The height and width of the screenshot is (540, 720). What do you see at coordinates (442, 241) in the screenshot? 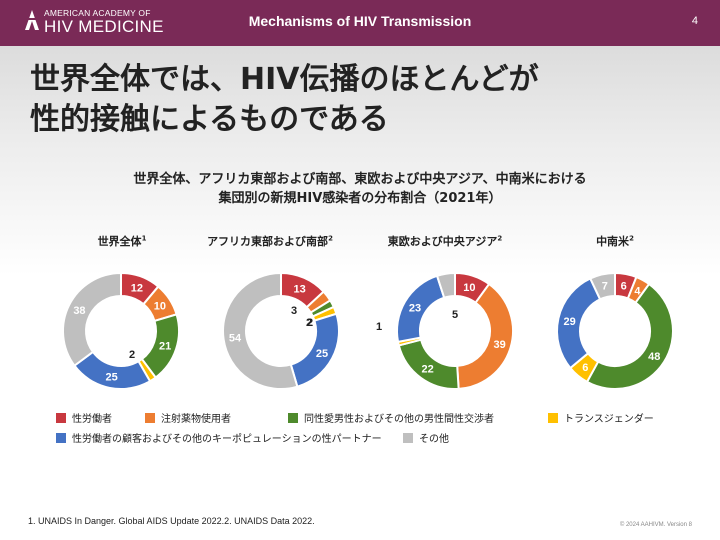
I see `panel-title-text: 東欧および中央アジア` at bounding box center [442, 241].